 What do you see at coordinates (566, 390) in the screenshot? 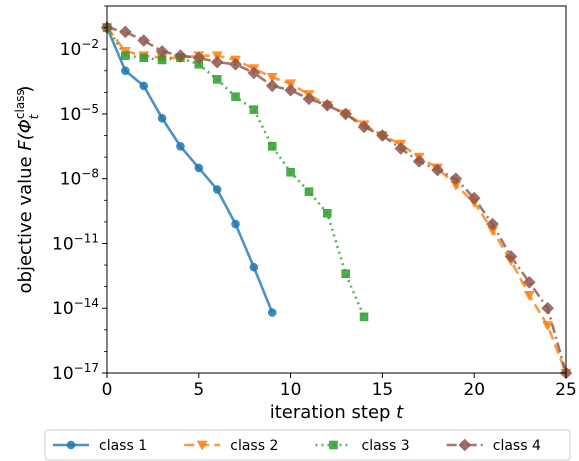
I see `x-tick-label: 25` at bounding box center [566, 390].